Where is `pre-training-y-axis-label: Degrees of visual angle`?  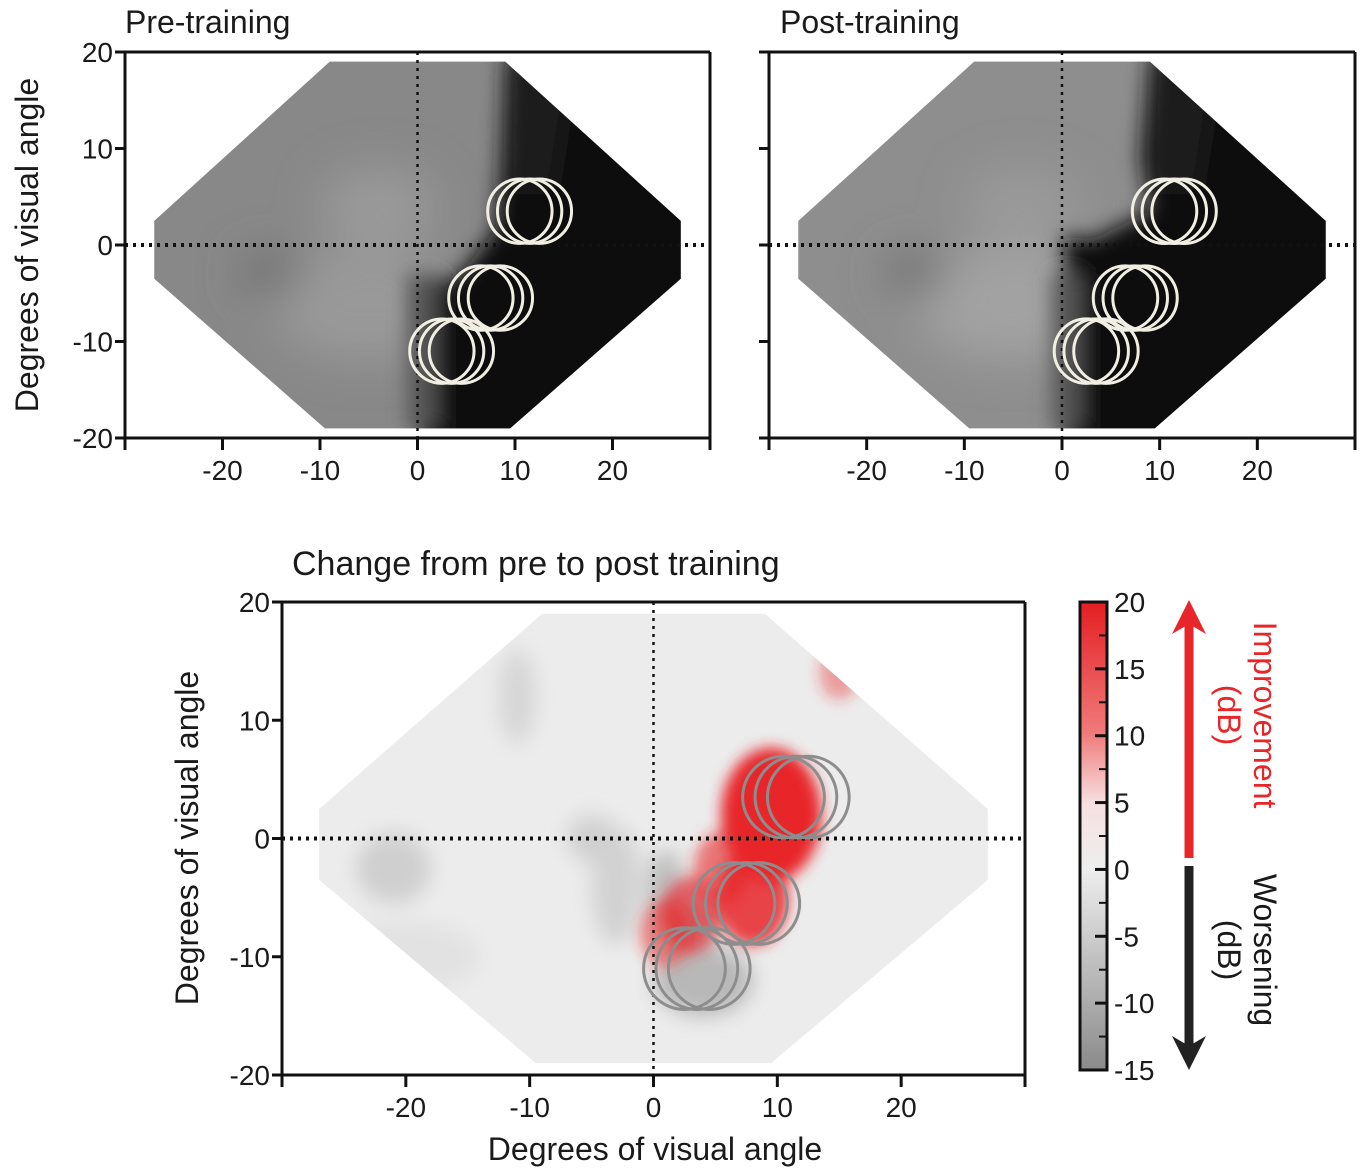
pre-training-y-axis-label: Degrees of visual angle is located at coordinates (27, 245).